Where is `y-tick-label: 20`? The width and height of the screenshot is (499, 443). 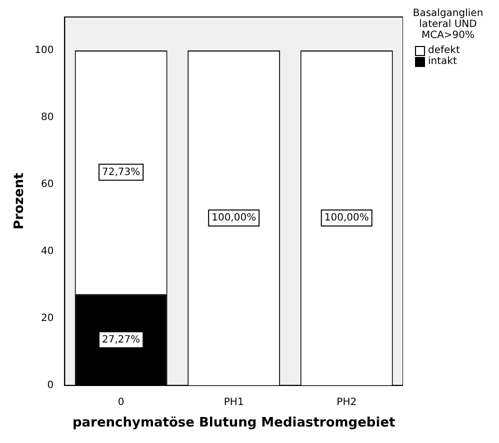 y-tick-label: 20 is located at coordinates (47, 318).